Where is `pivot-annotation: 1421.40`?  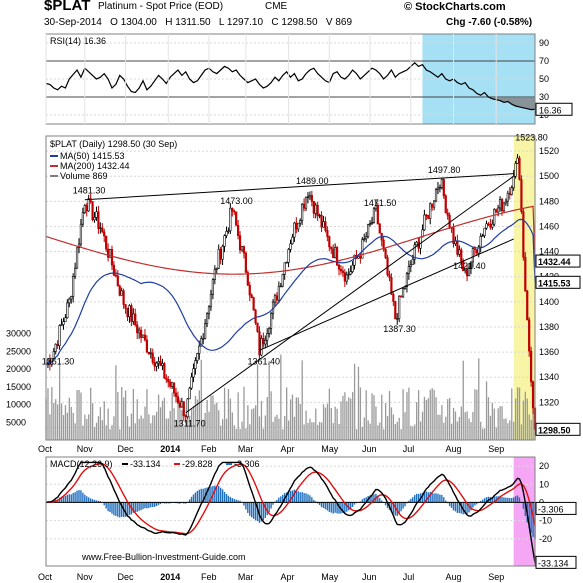 pivot-annotation: 1421.40 is located at coordinates (469, 266).